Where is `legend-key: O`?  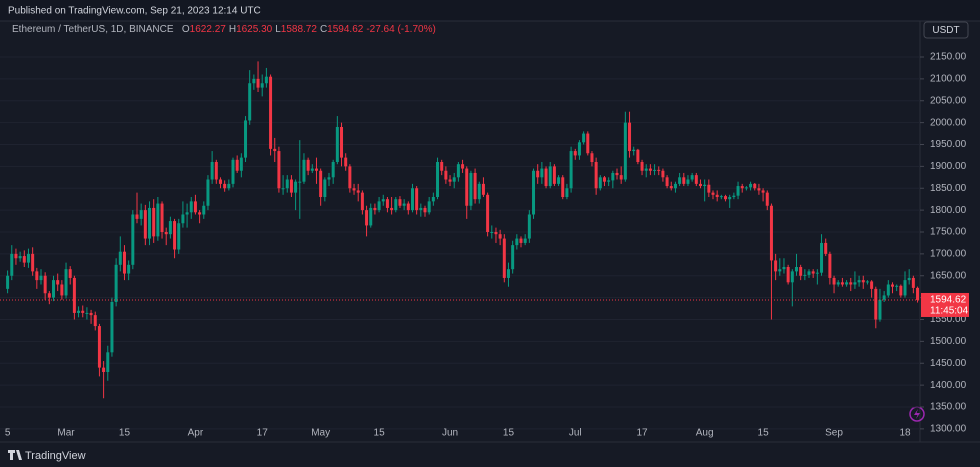 legend-key: O is located at coordinates (185, 29).